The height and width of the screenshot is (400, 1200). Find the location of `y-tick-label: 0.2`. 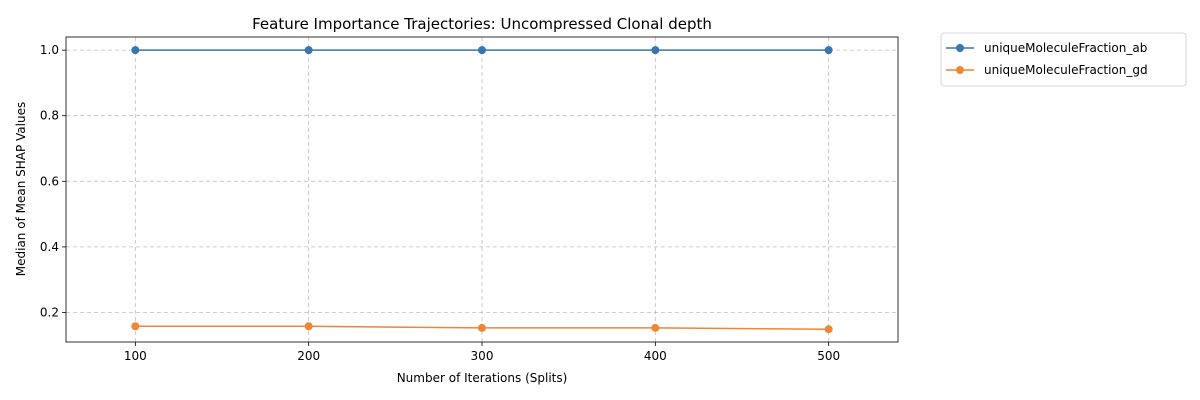

y-tick-label: 0.2 is located at coordinates (49, 312).